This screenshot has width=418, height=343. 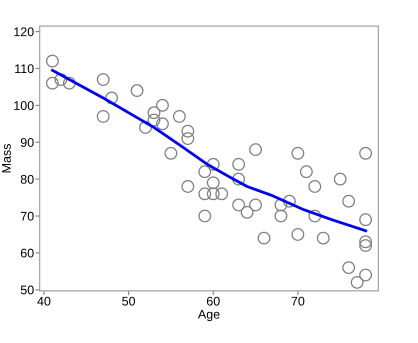 What do you see at coordinates (209, 316) in the screenshot?
I see `x-axis-title: Age` at bounding box center [209, 316].